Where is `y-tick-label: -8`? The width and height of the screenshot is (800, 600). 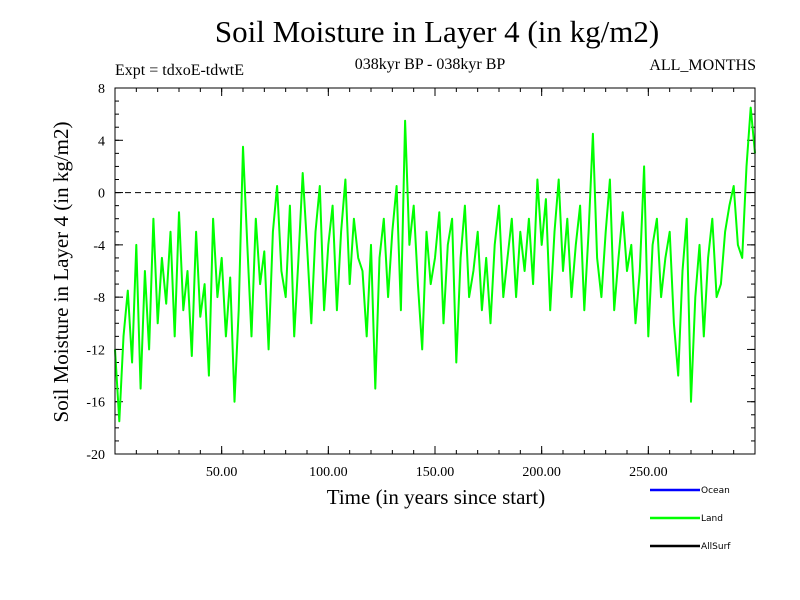 y-tick-label: -8 is located at coordinates (99, 298).